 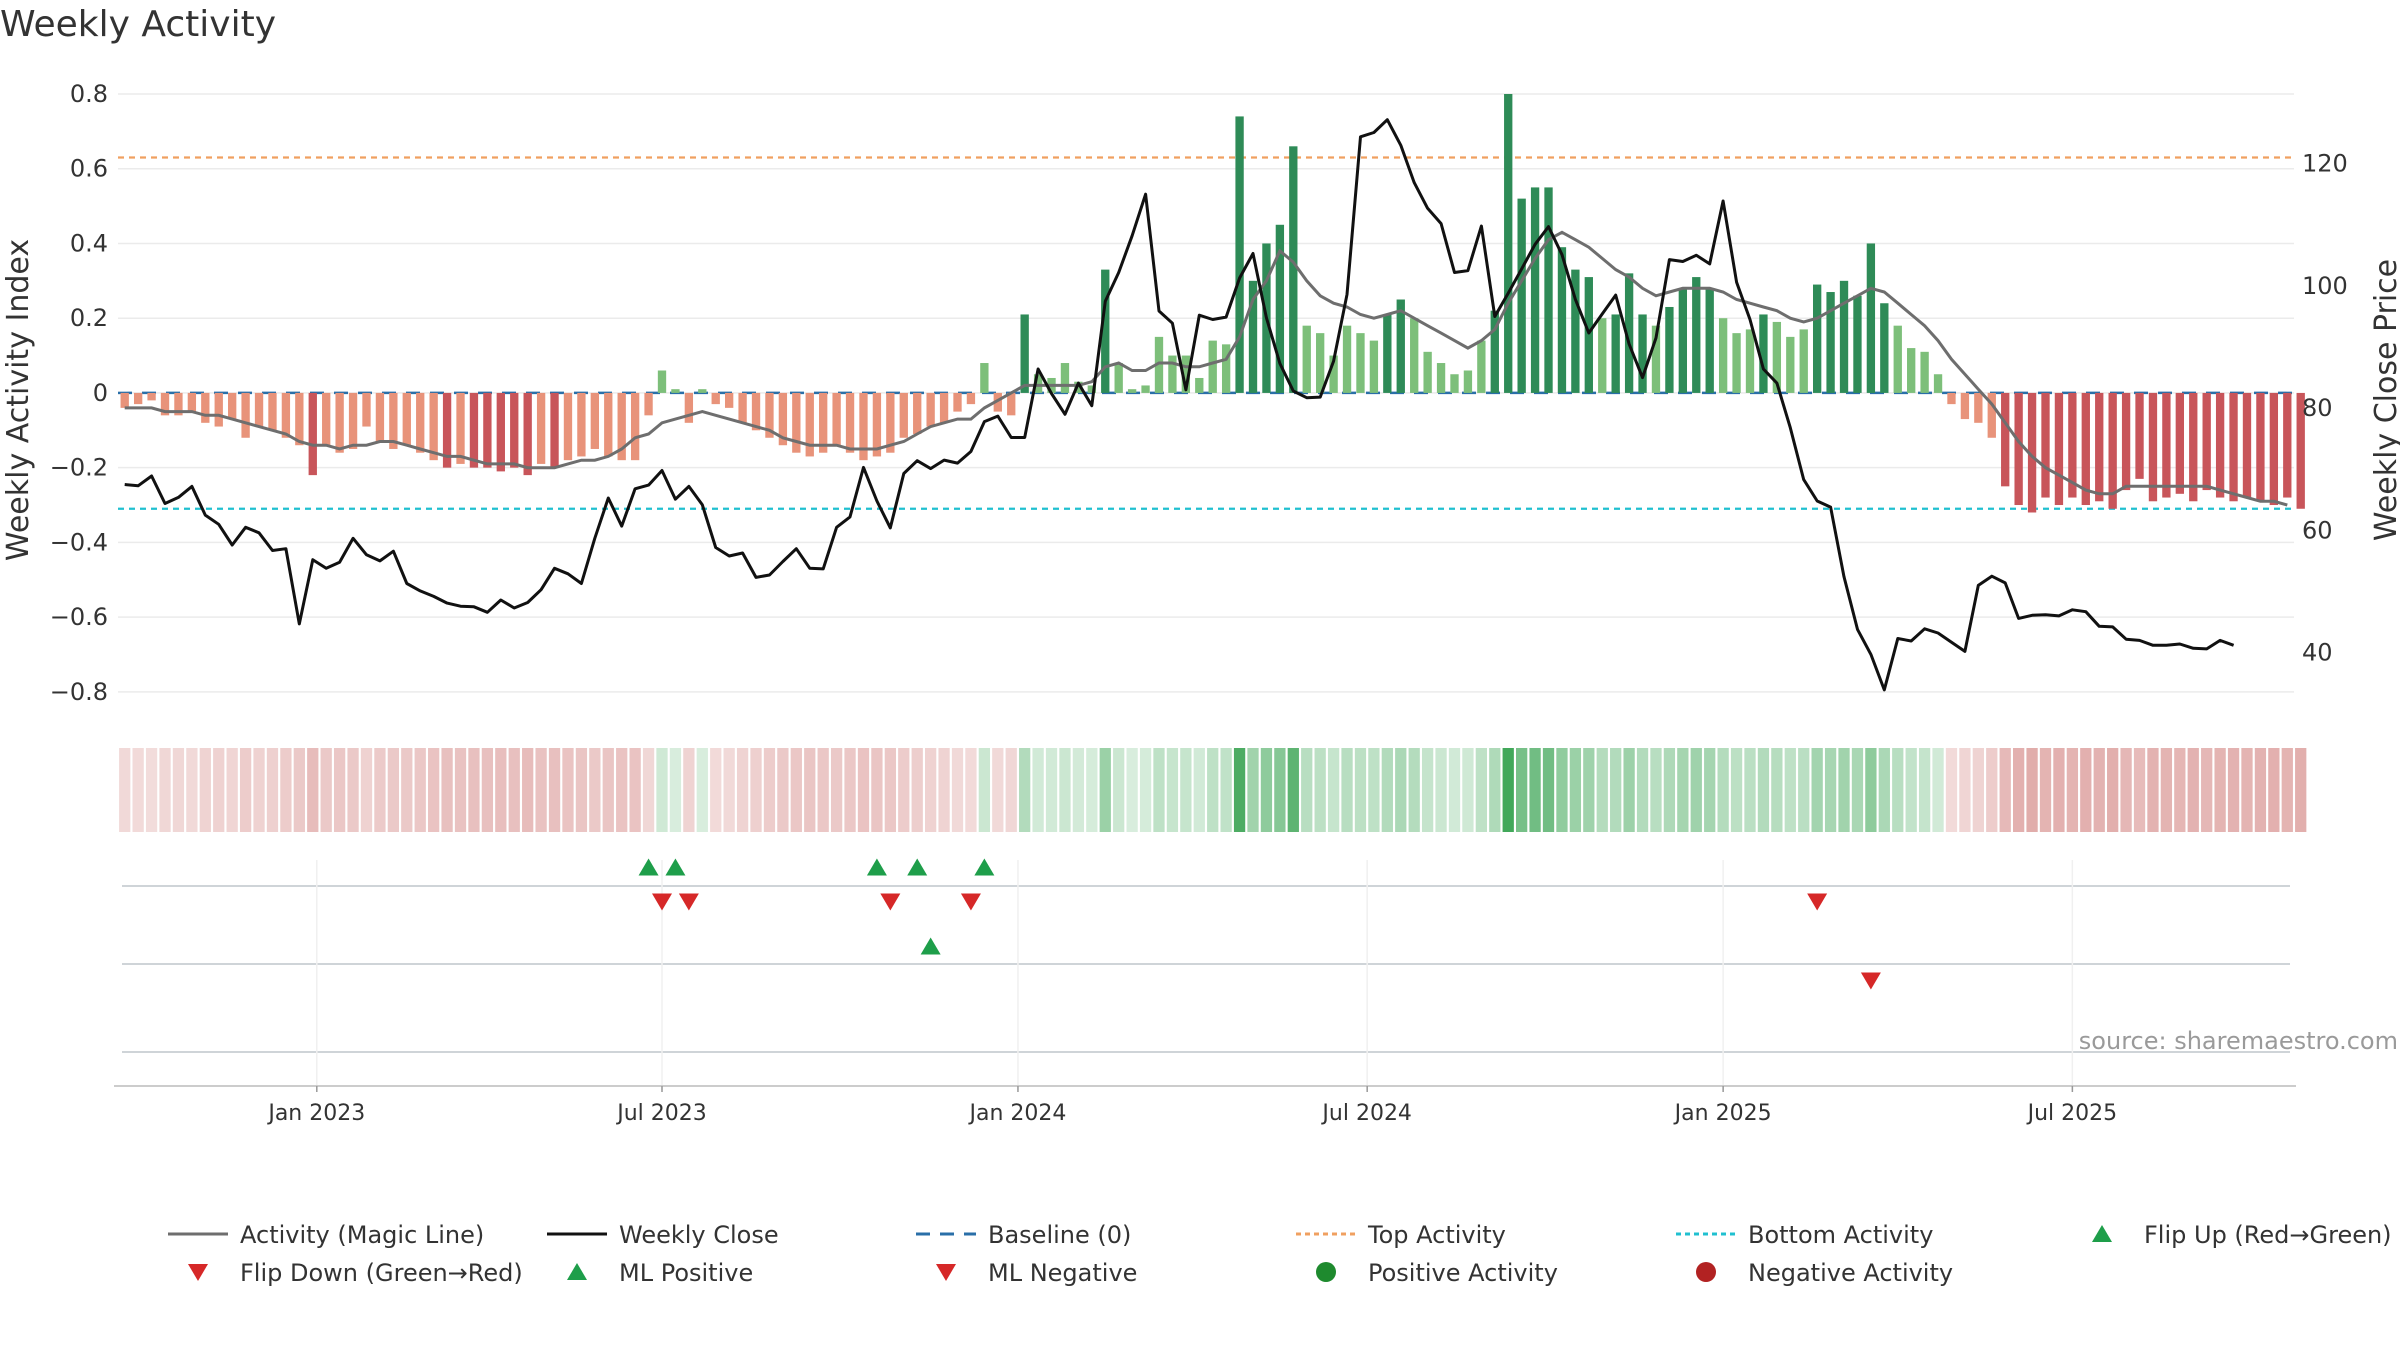 I want to click on legend-label-8: ML Negative, so click(x=1062, y=1273).